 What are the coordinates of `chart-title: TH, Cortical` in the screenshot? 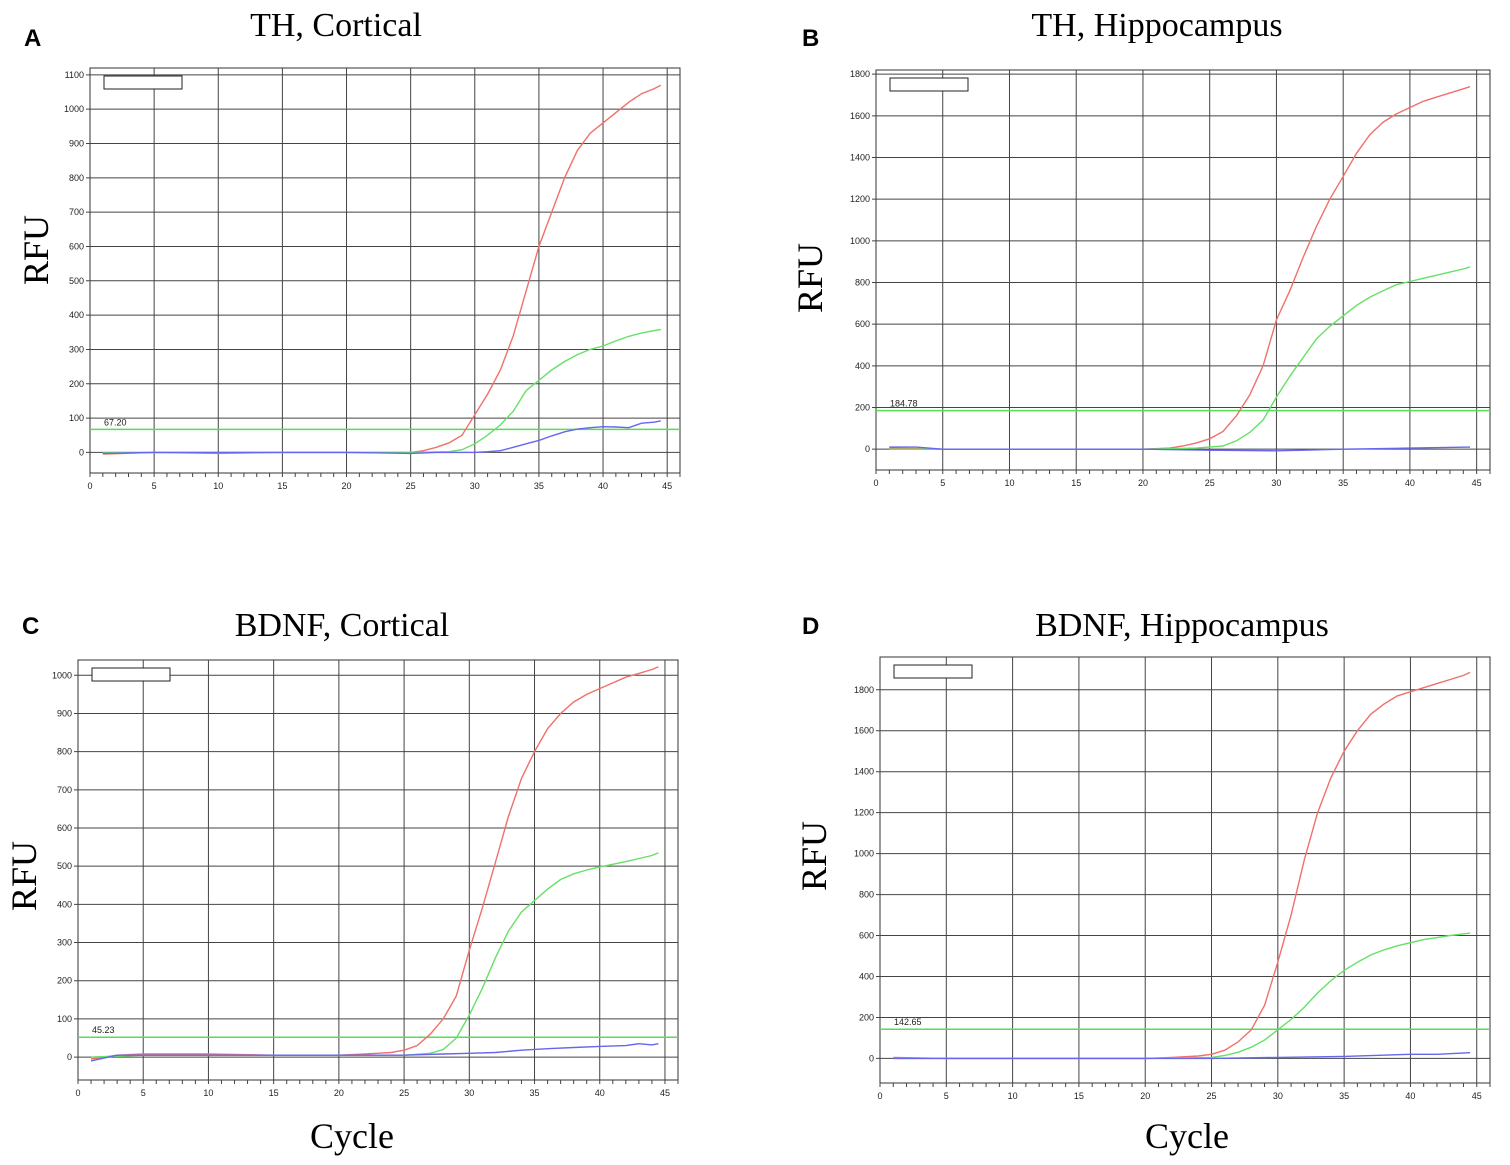 It's located at (336, 25).